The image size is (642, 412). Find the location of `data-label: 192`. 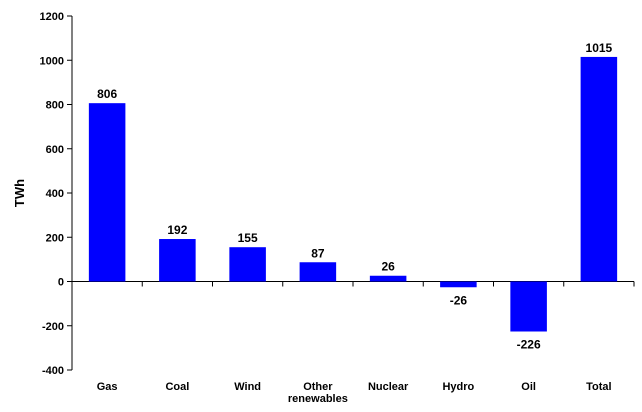

data-label: 192 is located at coordinates (177, 230).